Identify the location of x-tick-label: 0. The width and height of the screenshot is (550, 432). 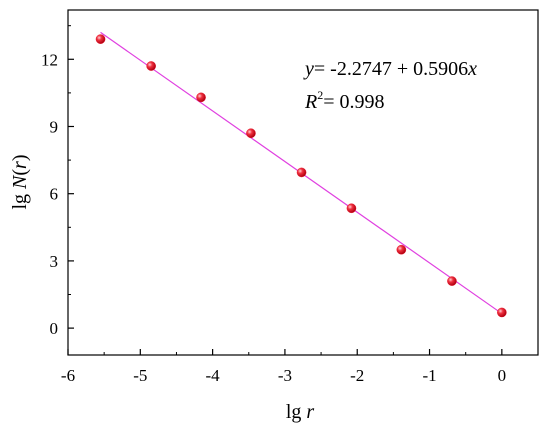
(502, 375).